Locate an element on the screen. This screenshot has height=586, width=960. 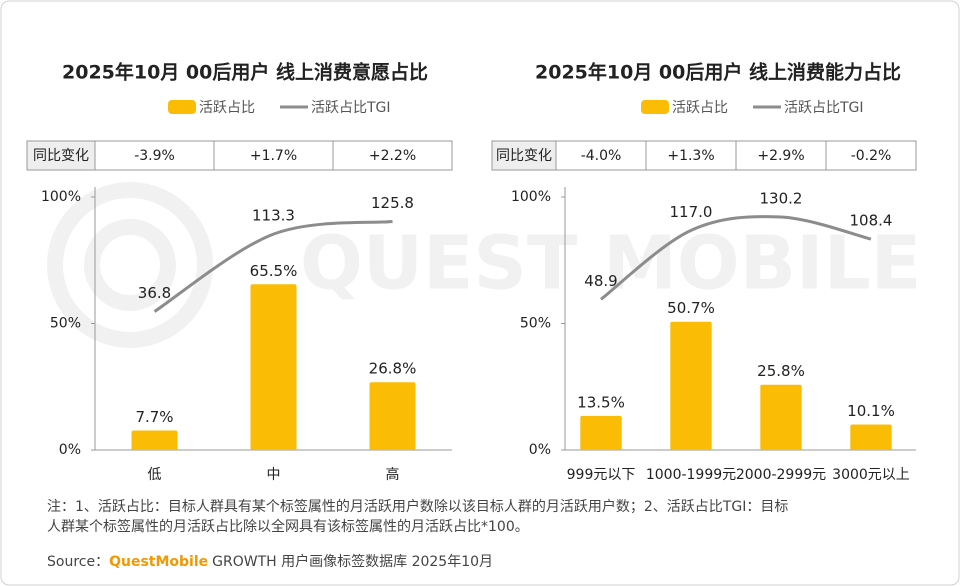
line-value-label: 117.0 is located at coordinates (691, 212).